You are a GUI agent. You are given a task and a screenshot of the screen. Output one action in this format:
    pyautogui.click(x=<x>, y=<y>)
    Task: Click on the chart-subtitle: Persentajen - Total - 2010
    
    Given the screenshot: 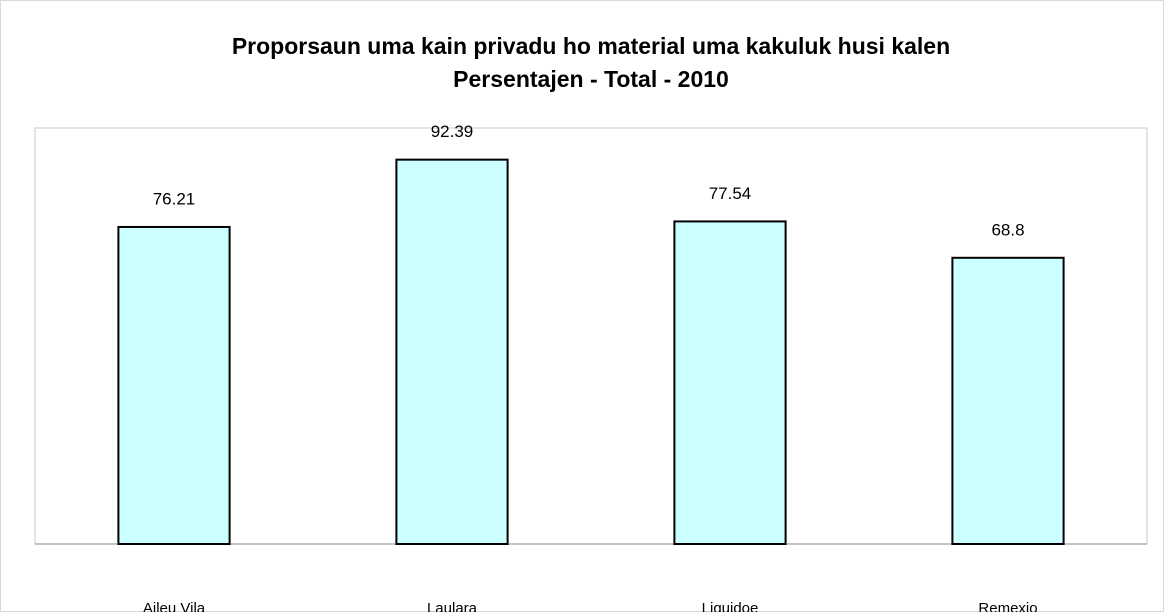 What is the action you would take?
    pyautogui.click(x=591, y=79)
    